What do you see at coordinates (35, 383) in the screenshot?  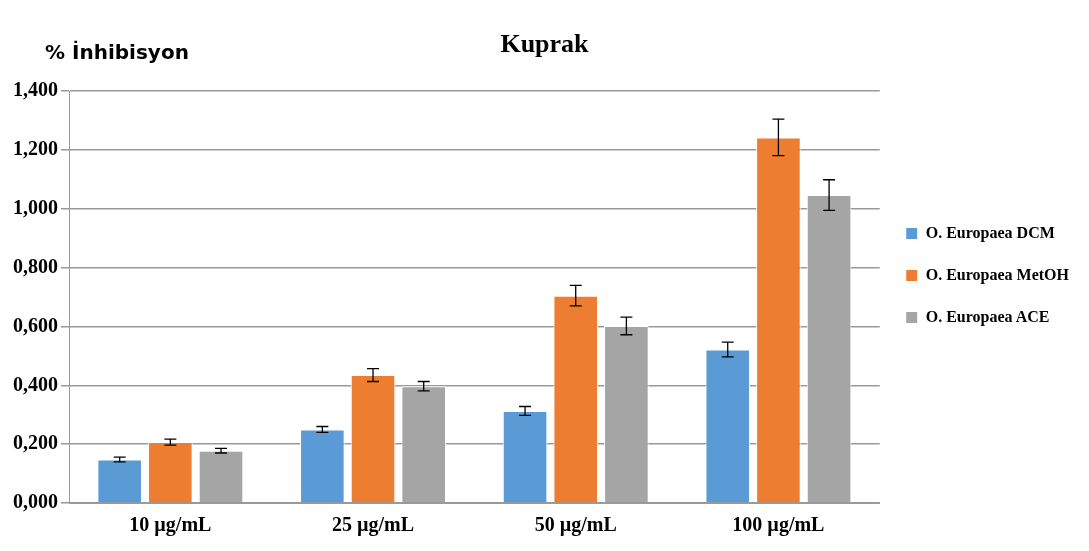 I see `y-tick-label: 0,400` at bounding box center [35, 383].